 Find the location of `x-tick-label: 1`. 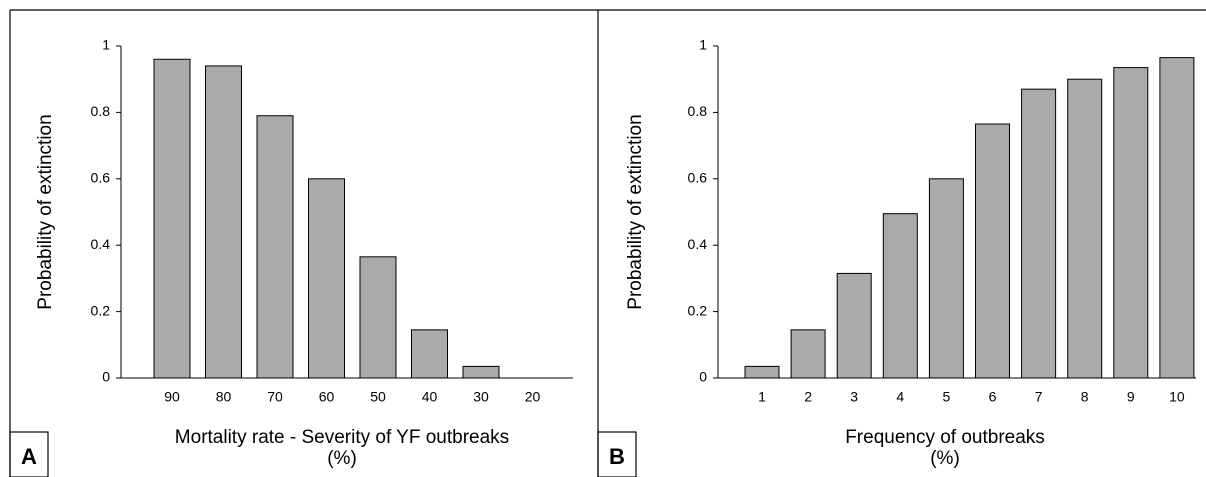

x-tick-label: 1 is located at coordinates (762, 397).